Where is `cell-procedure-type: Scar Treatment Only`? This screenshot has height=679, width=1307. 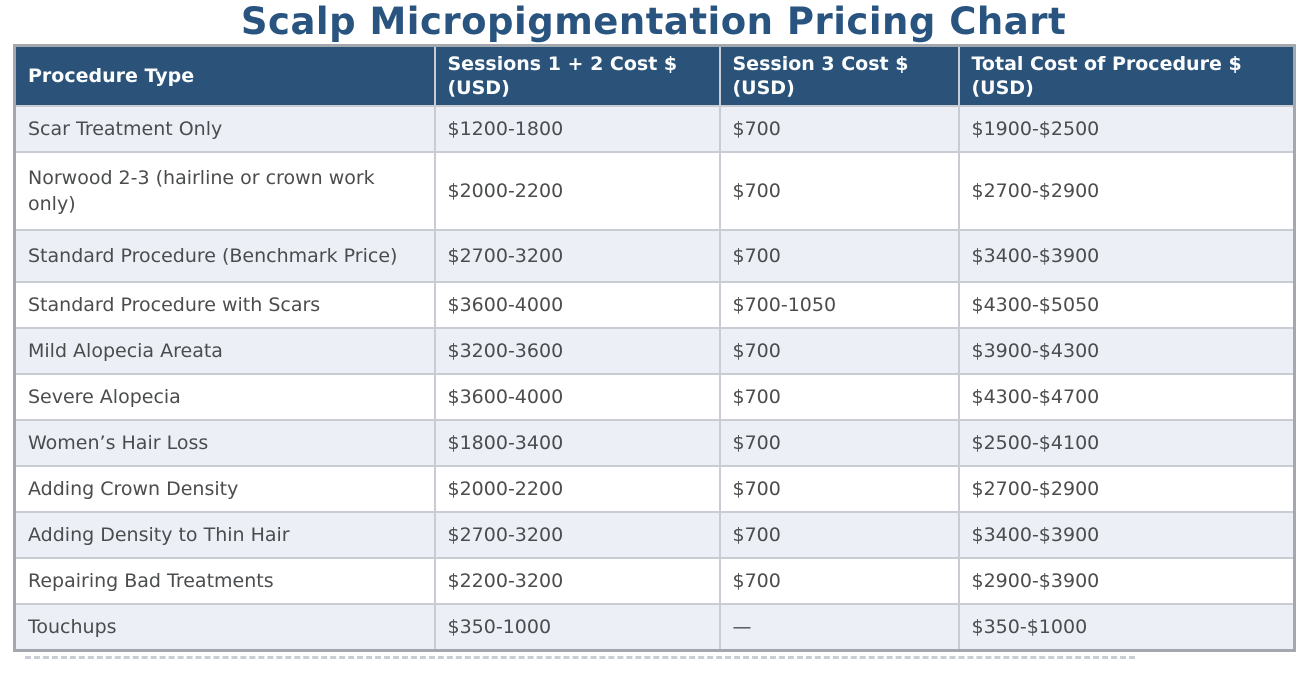
cell-procedure-type: Scar Treatment Only is located at coordinates (224, 129).